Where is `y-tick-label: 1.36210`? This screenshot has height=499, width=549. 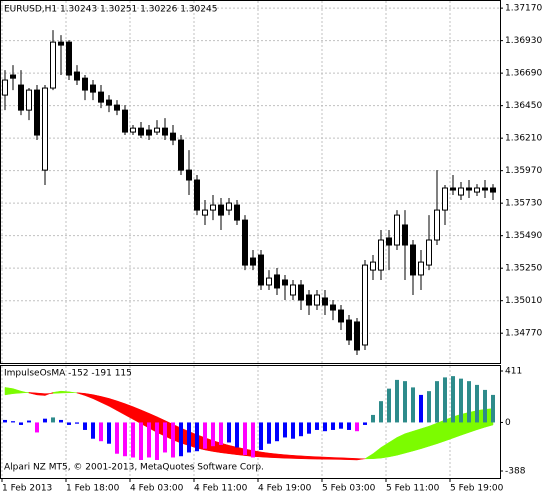
y-tick-label: 1.36210 is located at coordinates (523, 139).